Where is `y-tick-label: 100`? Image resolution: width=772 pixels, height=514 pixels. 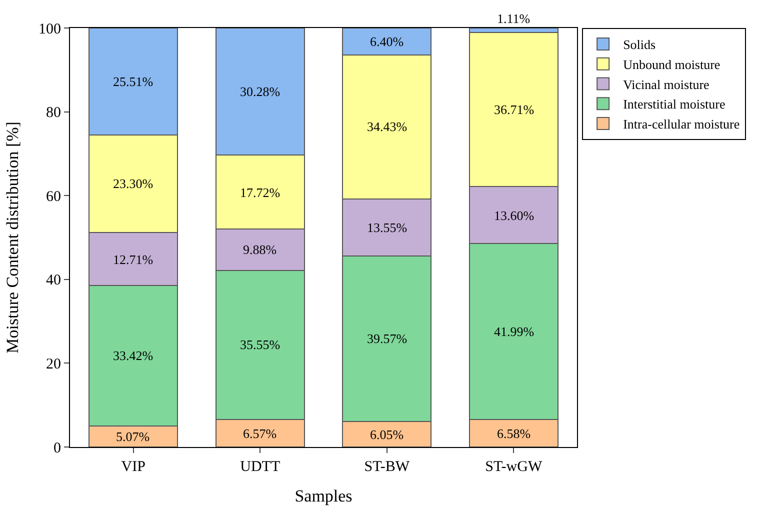 y-tick-label: 100 is located at coordinates (49, 29).